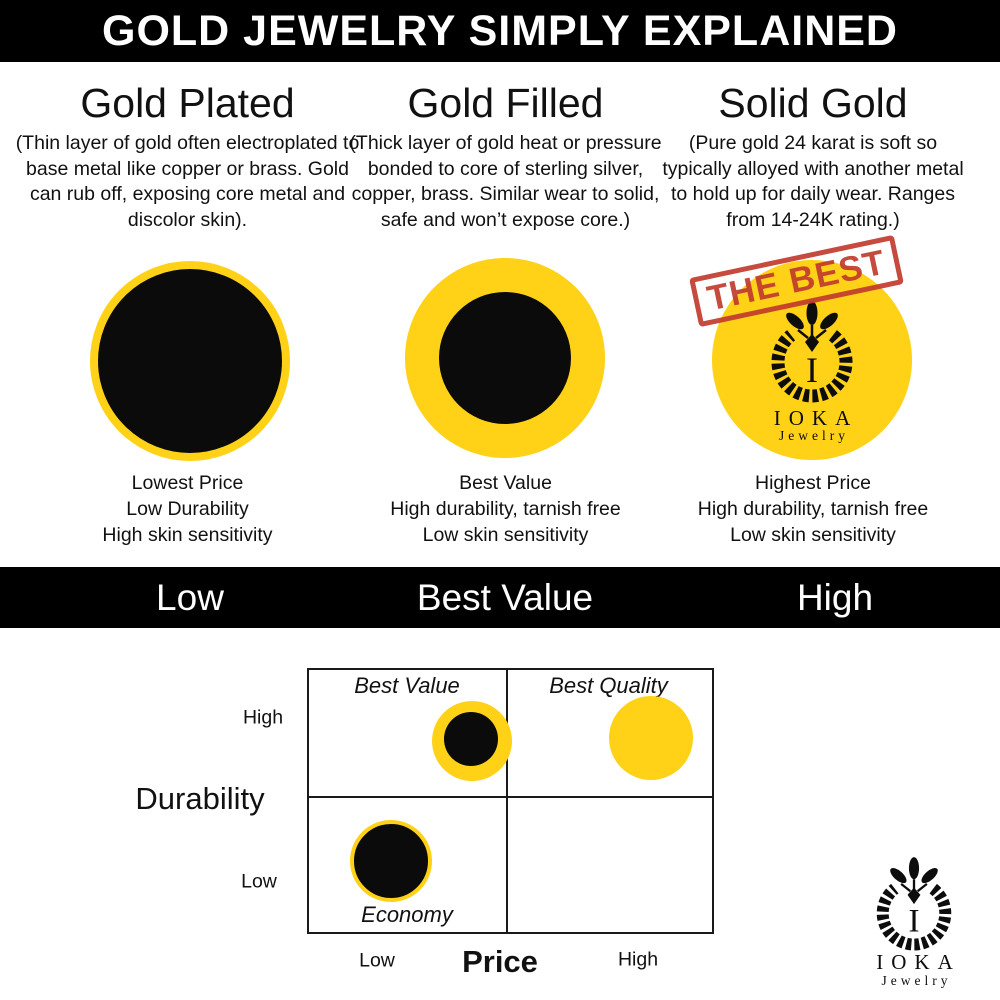 This screenshot has width=1000, height=1000. Describe the element at coordinates (813, 103) in the screenshot. I see `column-title-solid-gold: Solid Gold` at that location.